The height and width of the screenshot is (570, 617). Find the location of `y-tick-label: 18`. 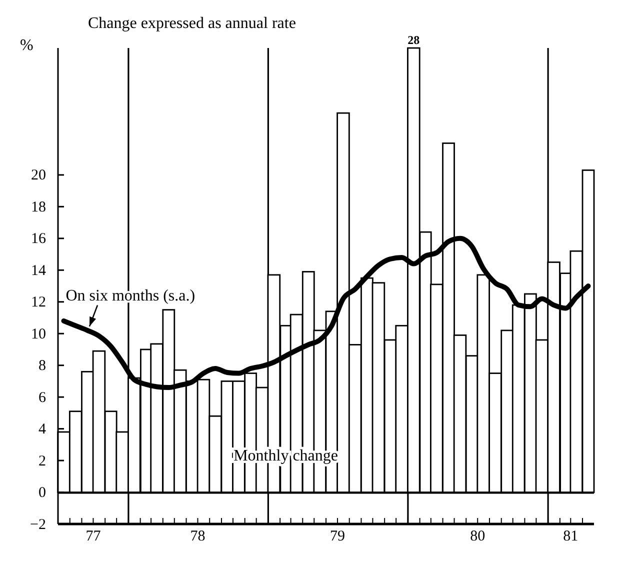

y-tick-label: 18 is located at coordinates (38, 207).